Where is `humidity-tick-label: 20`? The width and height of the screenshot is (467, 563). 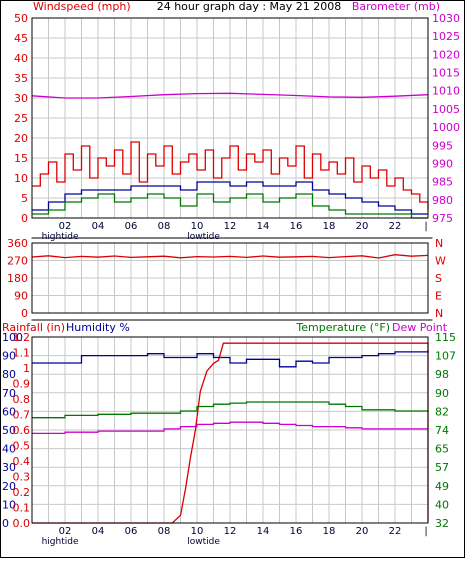
humidity-tick-label: 20 is located at coordinates (9, 486).